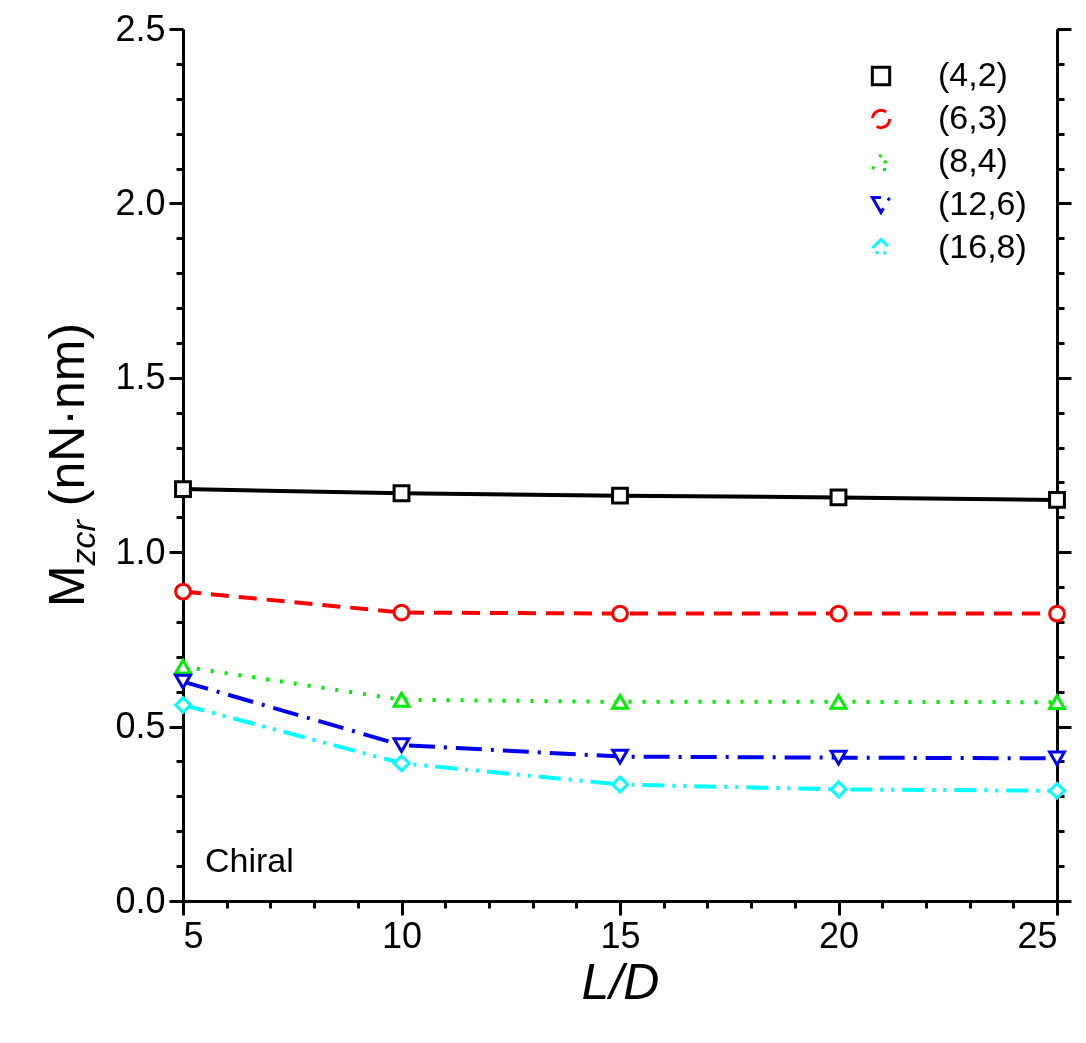 The height and width of the screenshot is (1043, 1086). Describe the element at coordinates (982, 203) in the screenshot. I see `legend-label: (12,6)` at that location.